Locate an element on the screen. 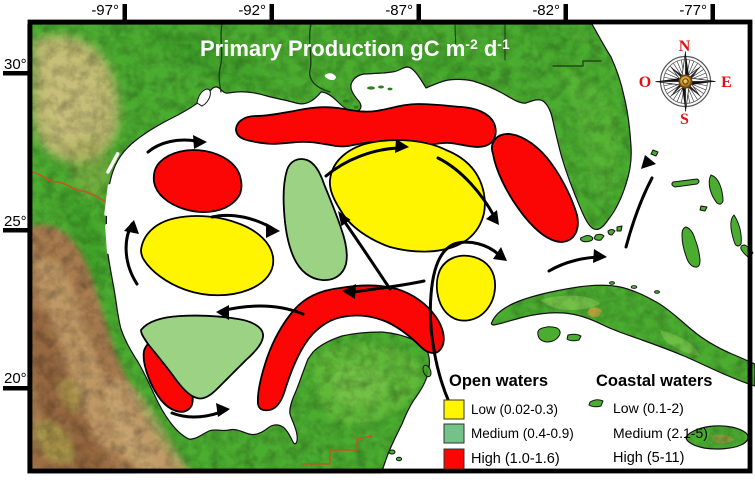  svg-text: Open waters is located at coordinates (498, 381).